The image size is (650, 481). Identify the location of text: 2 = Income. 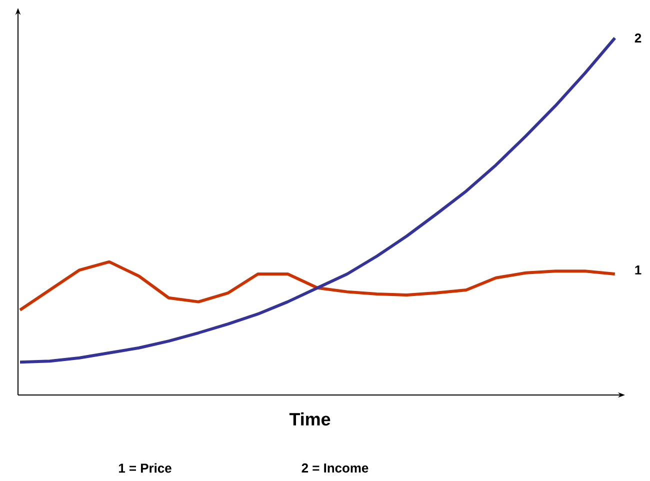
(335, 468).